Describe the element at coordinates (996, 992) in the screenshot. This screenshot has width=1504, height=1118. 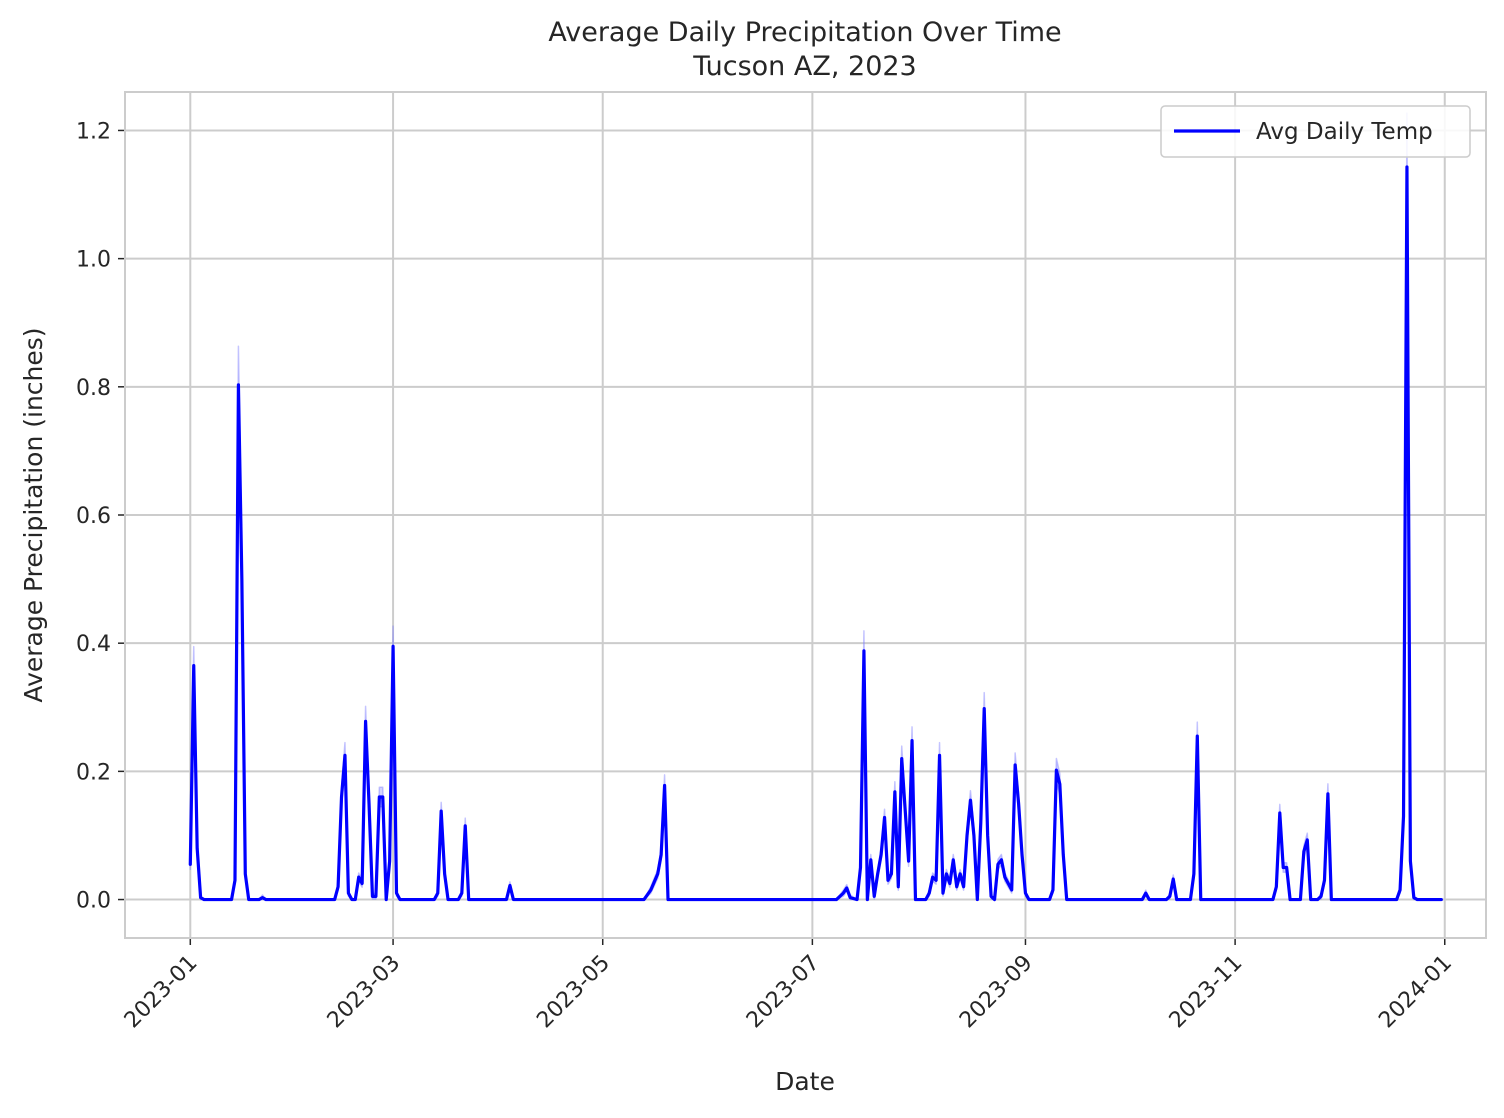
I see `x-tick-label: 2023-09` at that location.